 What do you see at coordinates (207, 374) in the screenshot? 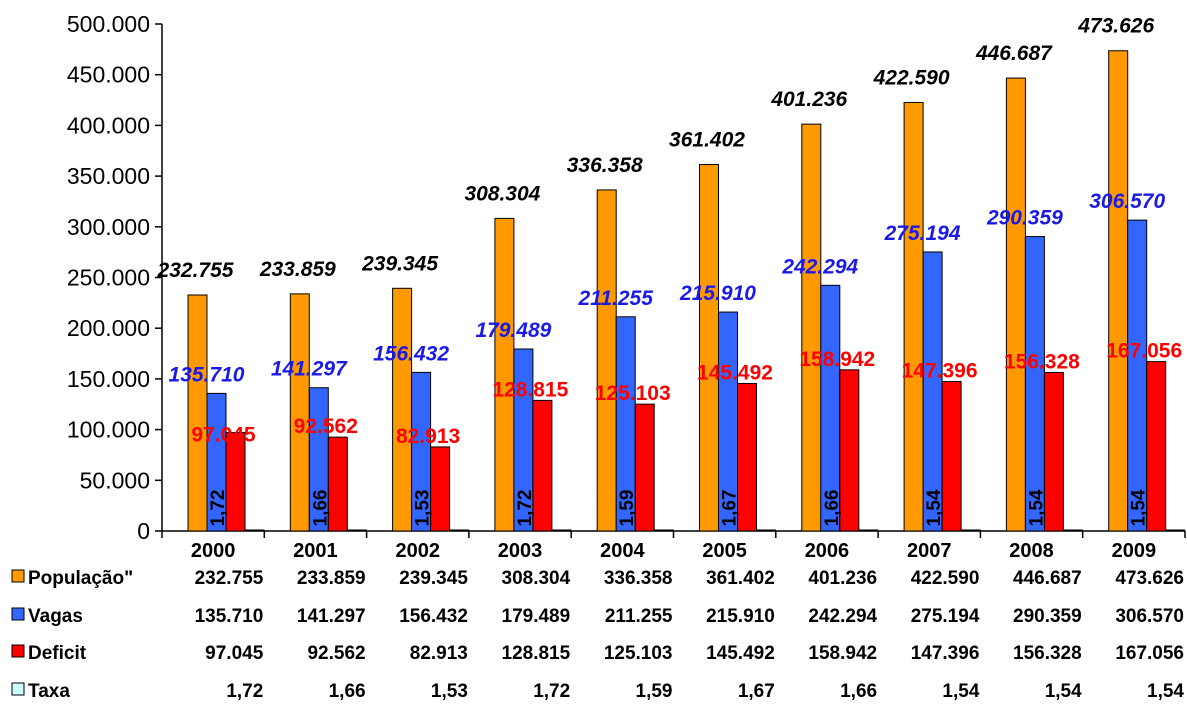
I see `data-label-vagas: 135.710` at bounding box center [207, 374].